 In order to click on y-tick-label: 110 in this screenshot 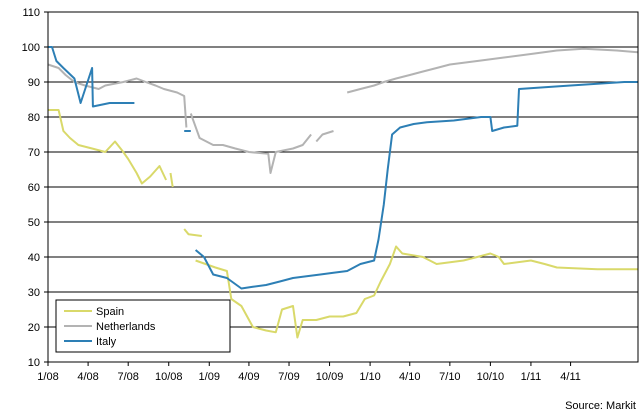, I will do `click(31, 13)`.